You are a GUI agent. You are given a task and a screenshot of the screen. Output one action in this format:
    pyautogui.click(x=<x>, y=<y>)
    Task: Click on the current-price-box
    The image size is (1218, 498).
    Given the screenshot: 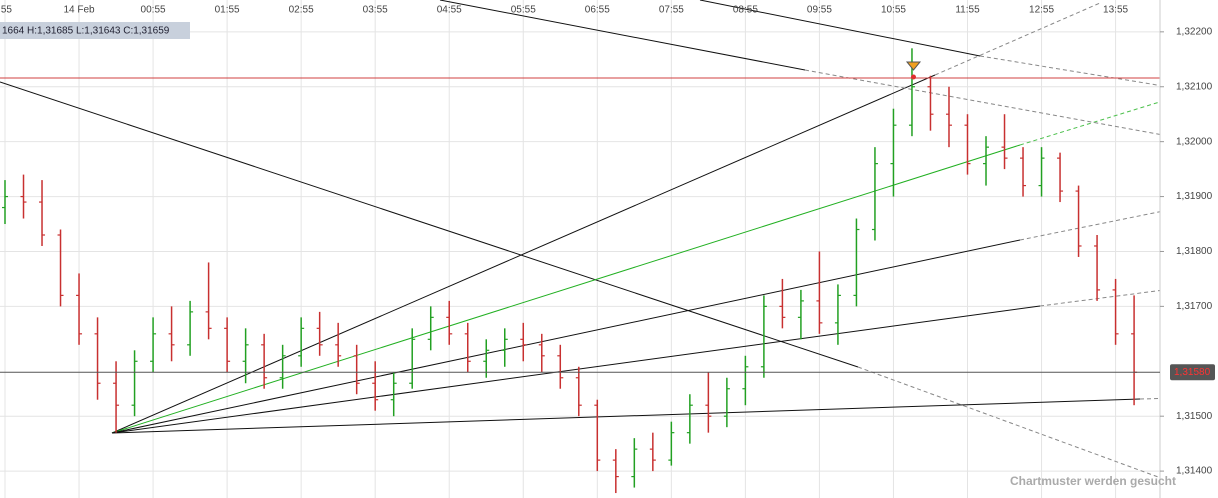 What is the action you would take?
    pyautogui.click(x=1192, y=372)
    